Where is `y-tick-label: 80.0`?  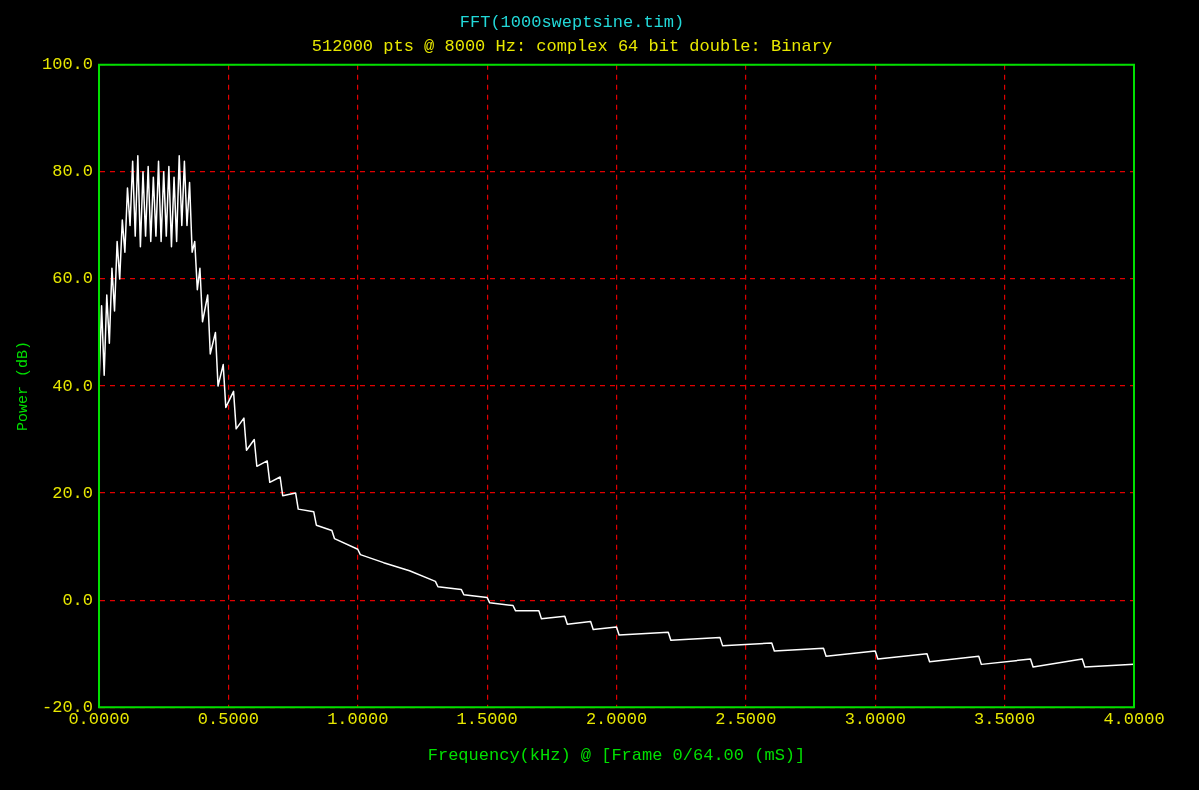 y-tick-label: 80.0 is located at coordinates (73, 172).